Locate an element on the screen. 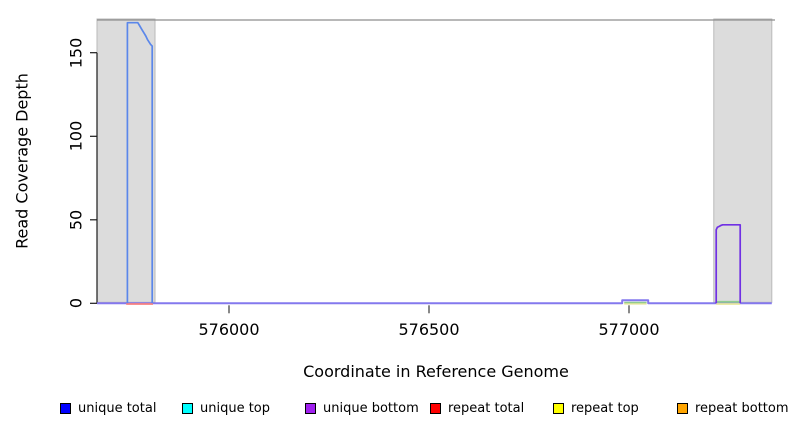 This screenshot has width=792, height=432. legend-item-unique-top: unique top is located at coordinates (226, 408).